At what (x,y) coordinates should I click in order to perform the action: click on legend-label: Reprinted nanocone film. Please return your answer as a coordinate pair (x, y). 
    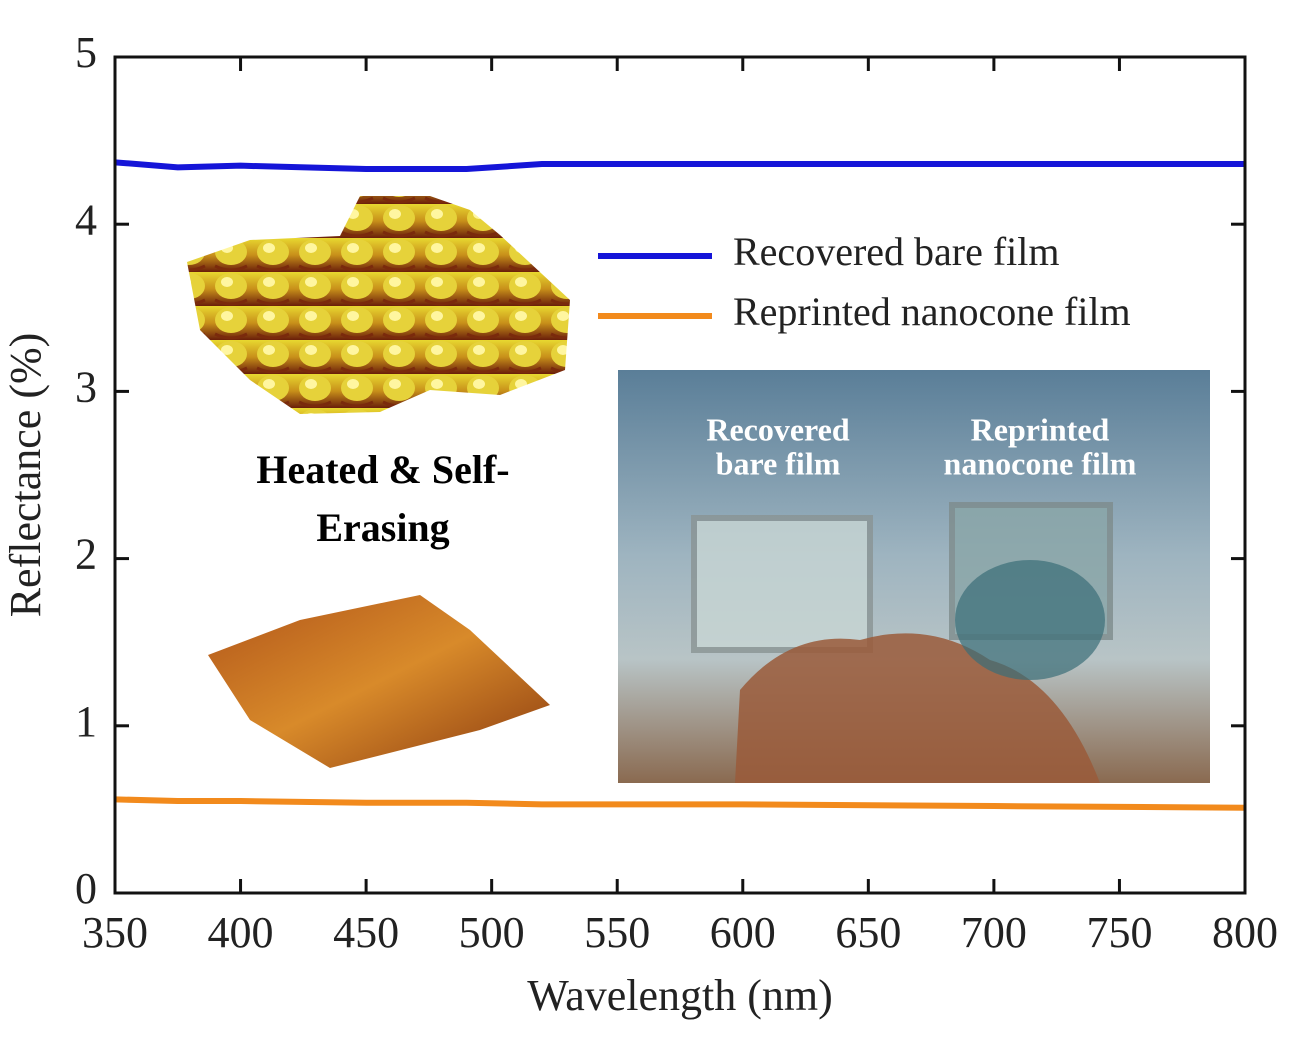
    Looking at the image, I should click on (932, 311).